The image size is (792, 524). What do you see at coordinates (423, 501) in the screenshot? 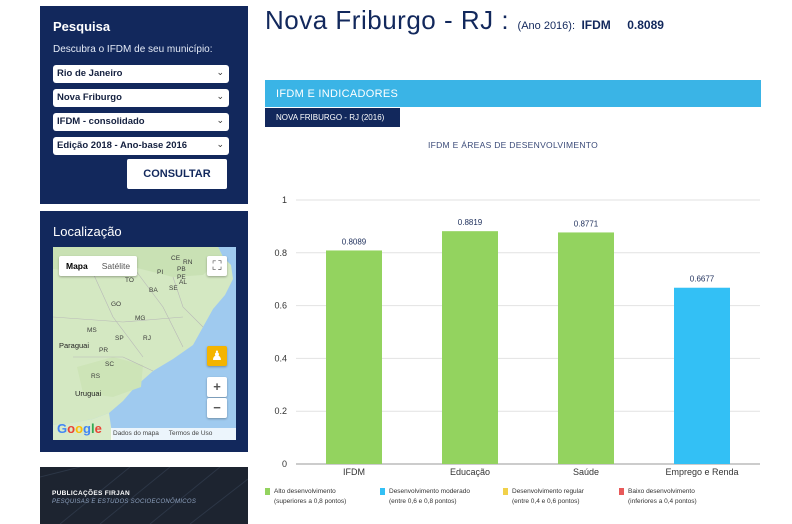
I see `legend-range: (entre 0,6 e 0,8 pontos)` at bounding box center [423, 501].